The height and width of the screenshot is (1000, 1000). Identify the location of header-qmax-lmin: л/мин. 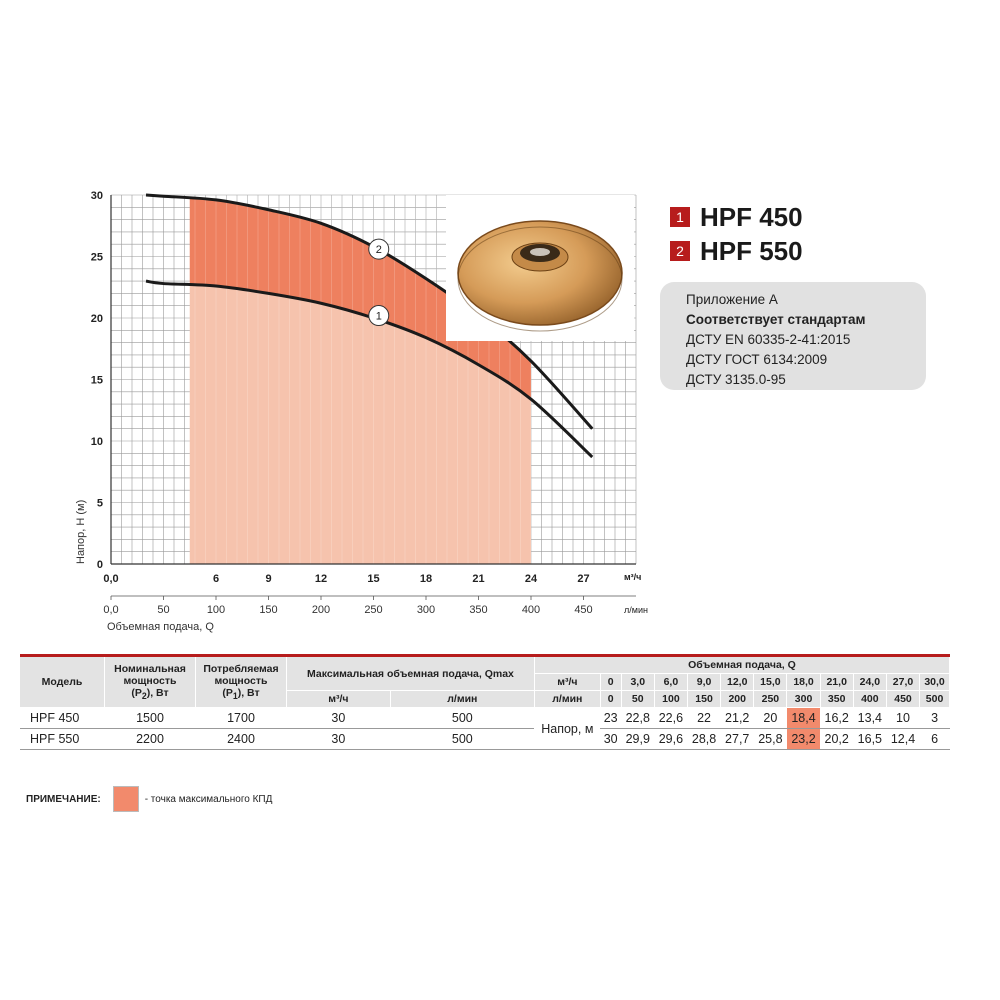
(462, 699).